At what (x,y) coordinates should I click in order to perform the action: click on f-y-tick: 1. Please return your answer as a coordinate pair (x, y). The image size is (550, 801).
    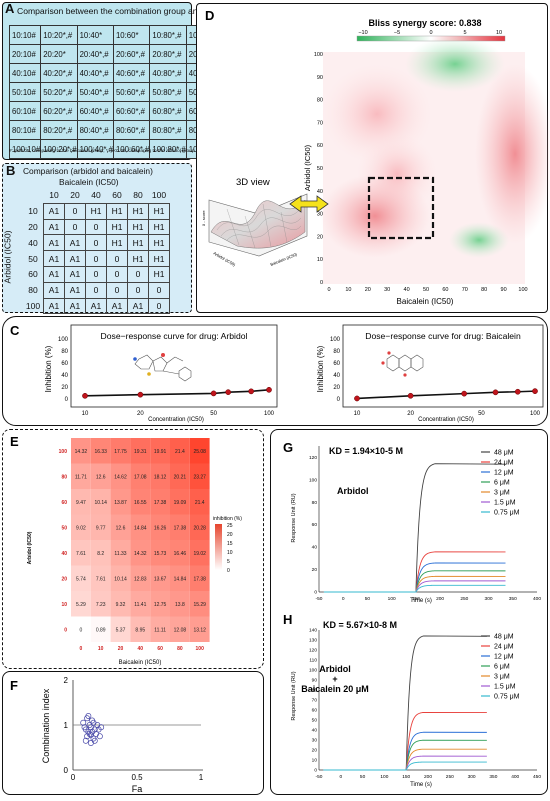
    Looking at the image, I should click on (66, 725).